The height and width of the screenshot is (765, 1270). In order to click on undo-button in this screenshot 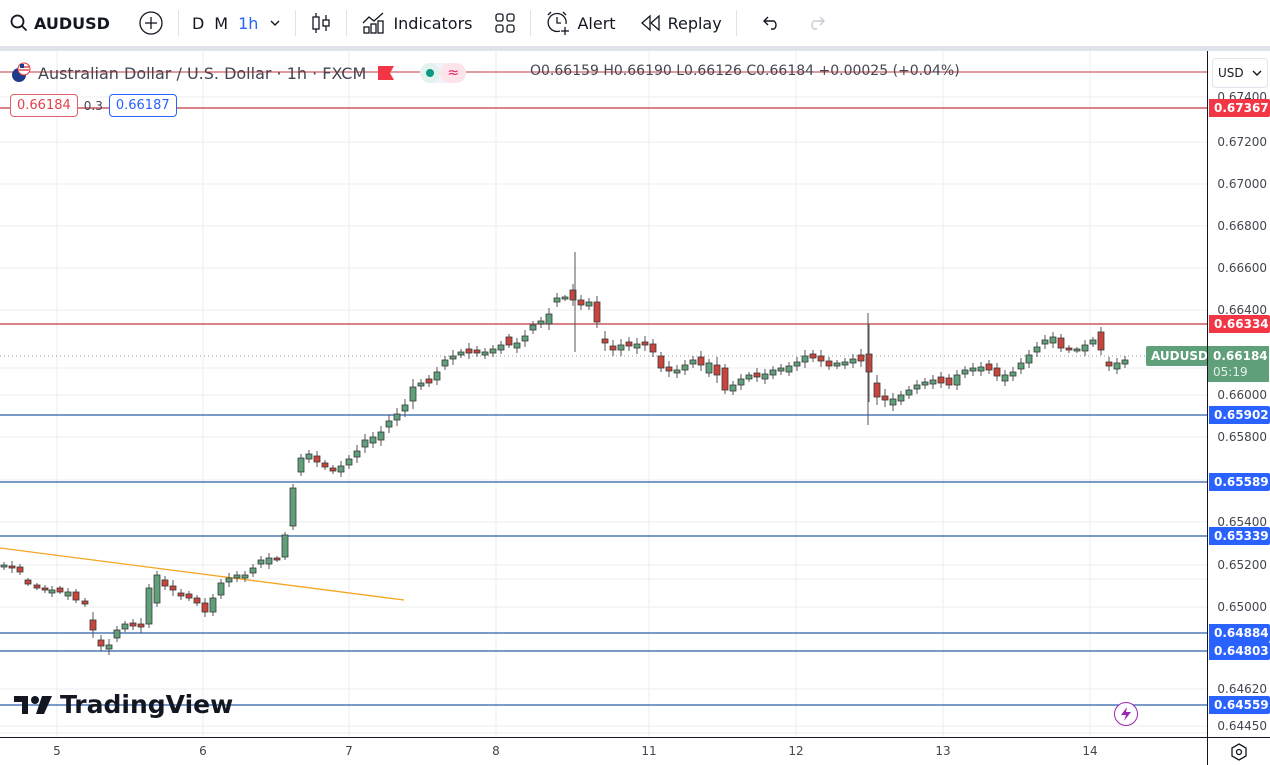, I will do `click(771, 23)`.